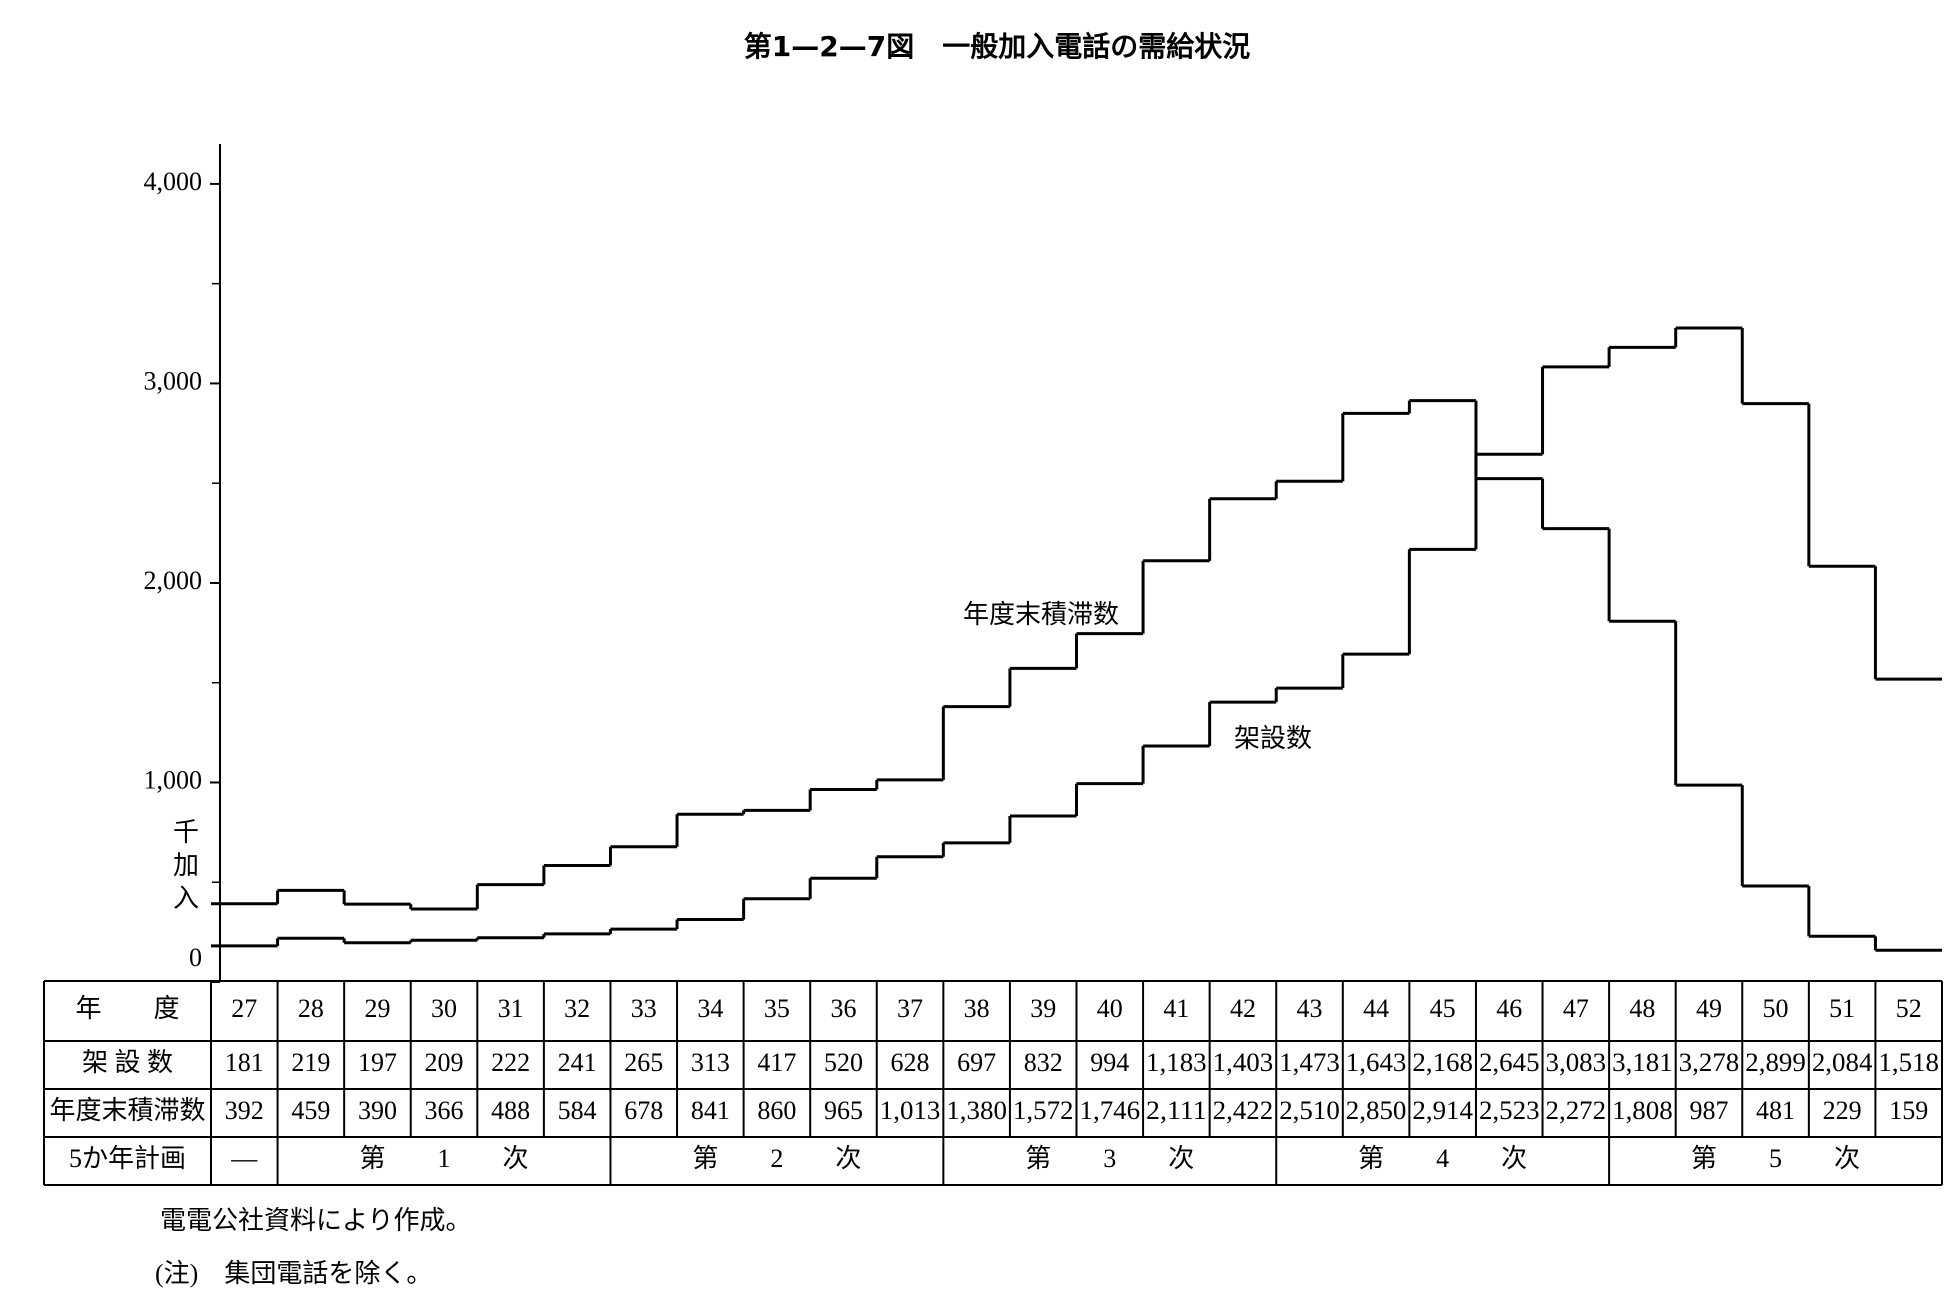 The height and width of the screenshot is (1289, 1957). Describe the element at coordinates (1642, 1062) in the screenshot. I see `table-cell: 3,181` at that location.